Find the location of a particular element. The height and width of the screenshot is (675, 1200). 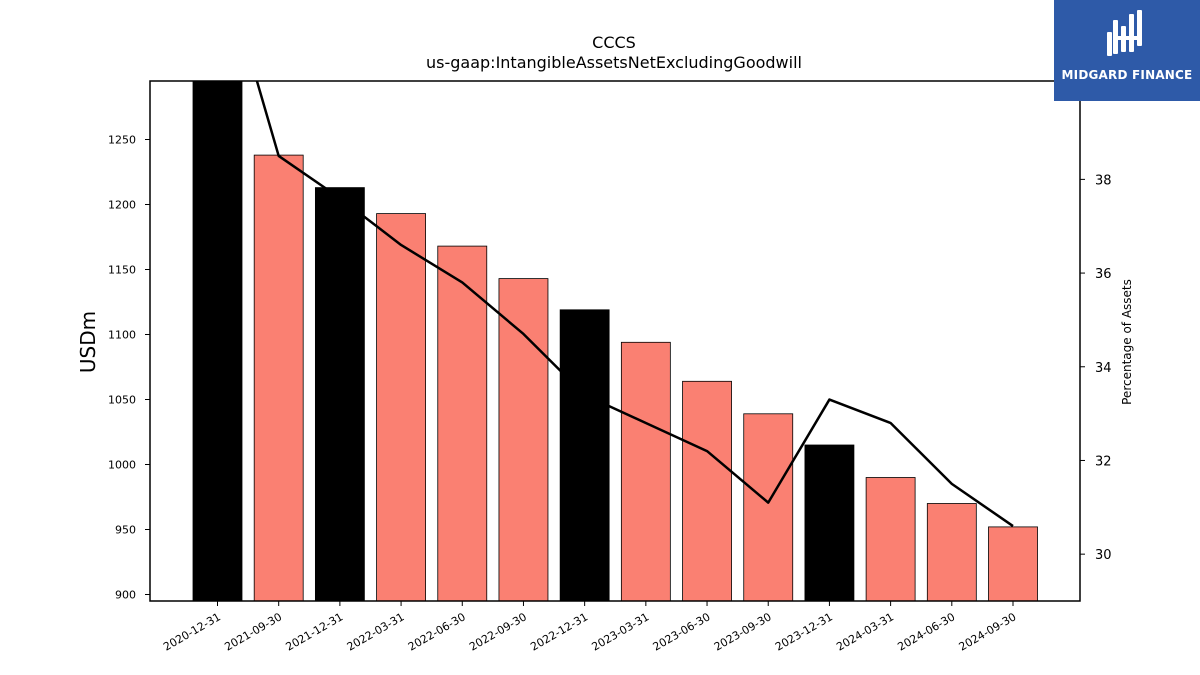

y2-tick-label: 38 is located at coordinates (1103, 180).